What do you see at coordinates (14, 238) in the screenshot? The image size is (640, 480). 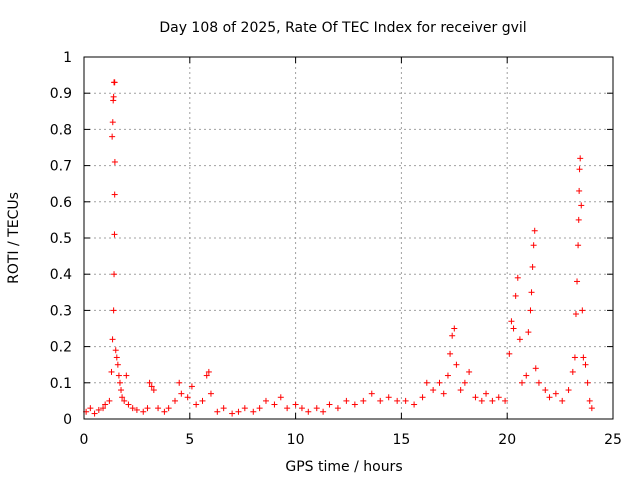 I see `y-axis-label: ROTI / TECUs` at bounding box center [14, 238].